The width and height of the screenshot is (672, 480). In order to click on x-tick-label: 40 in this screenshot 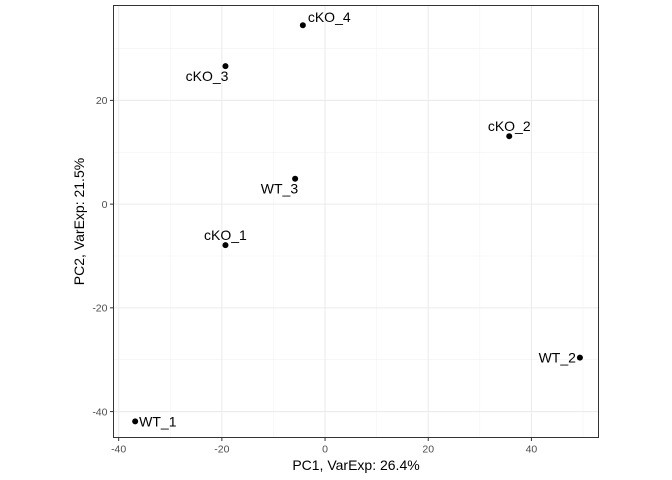, I will do `click(532, 450)`.